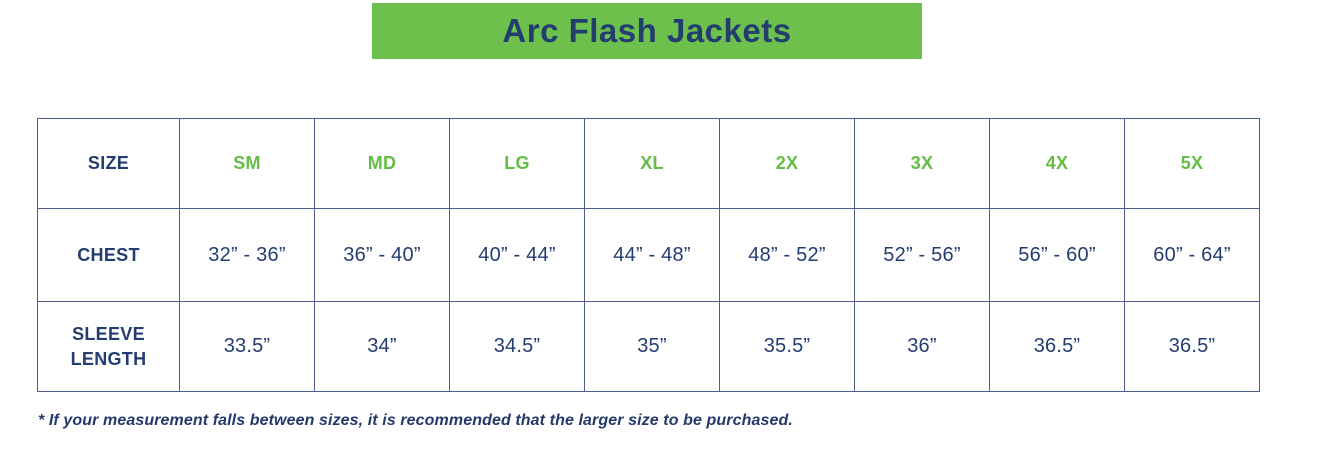  I want to click on sleeve-length-label-cell: SLEEVE LENGTH, so click(108, 346).